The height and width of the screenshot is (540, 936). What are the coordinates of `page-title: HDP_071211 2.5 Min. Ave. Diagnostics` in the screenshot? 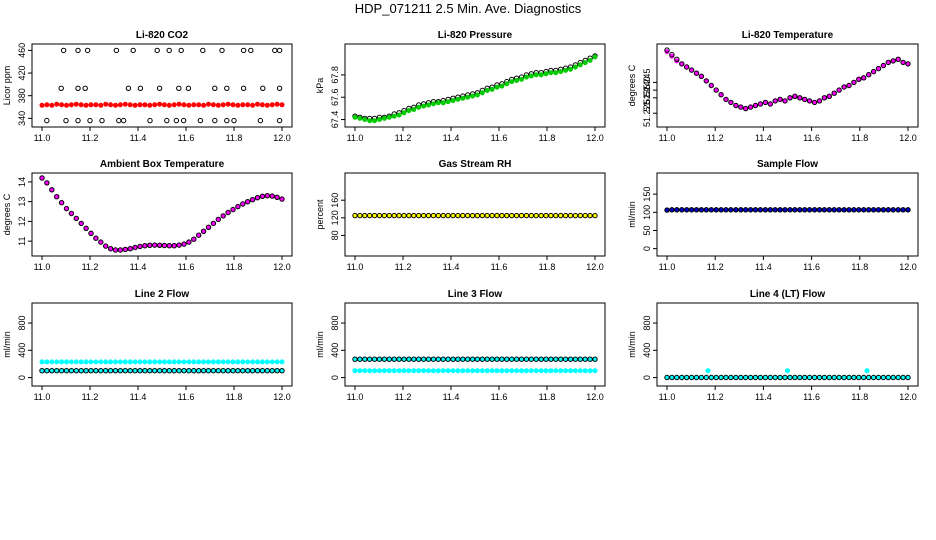 It's located at (468, 8).